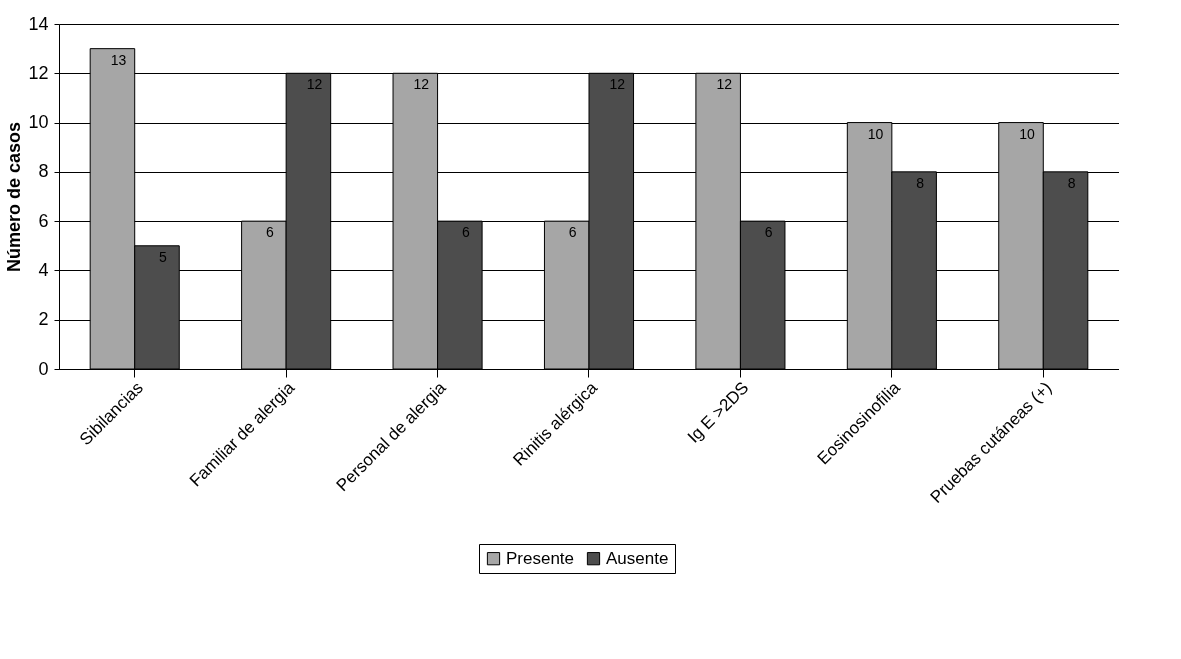 The width and height of the screenshot is (1181, 659). I want to click on y-tick-label: 12, so click(38, 72).